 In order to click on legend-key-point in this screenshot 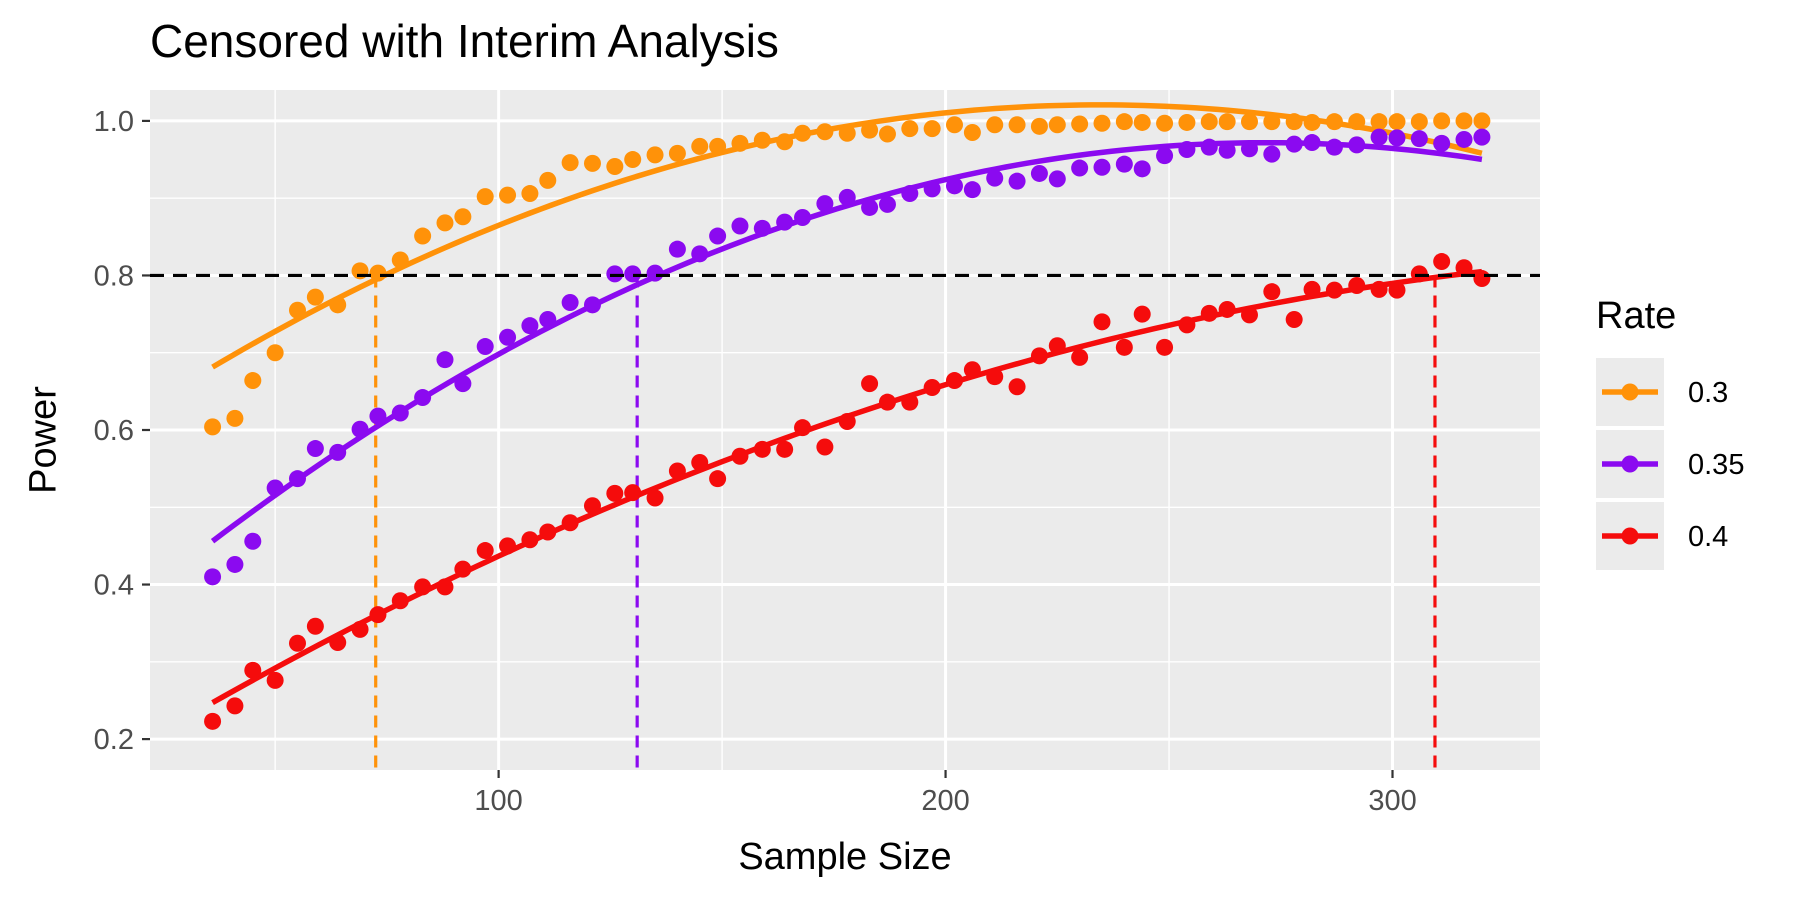, I will do `click(1630, 464)`.